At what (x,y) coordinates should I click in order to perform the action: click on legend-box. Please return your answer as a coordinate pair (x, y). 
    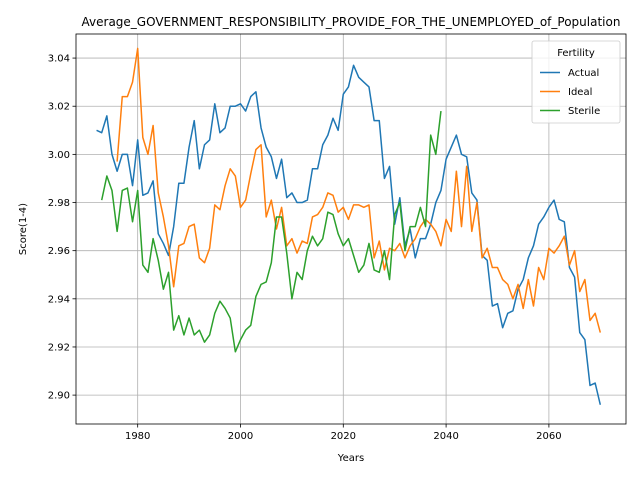
    Looking at the image, I should click on (576, 82).